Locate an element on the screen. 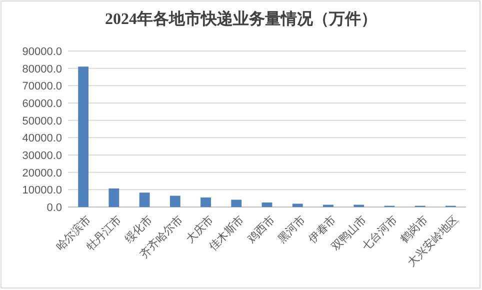 The image size is (482, 290). y-tick-label: 50000.0 is located at coordinates (42, 121).